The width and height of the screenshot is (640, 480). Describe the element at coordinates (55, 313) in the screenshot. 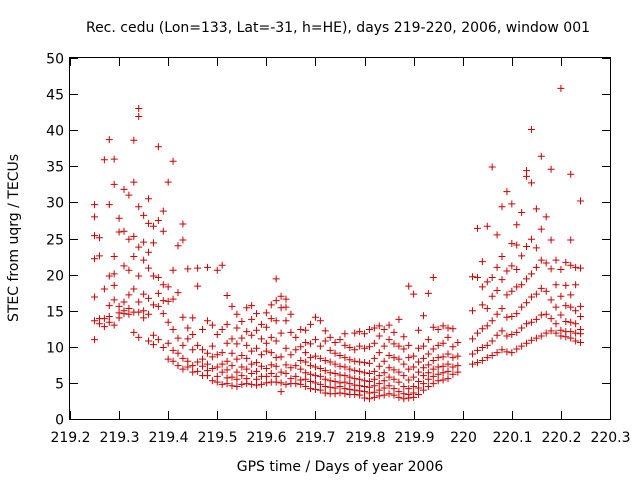

I see `y-tick-label: 15` at that location.